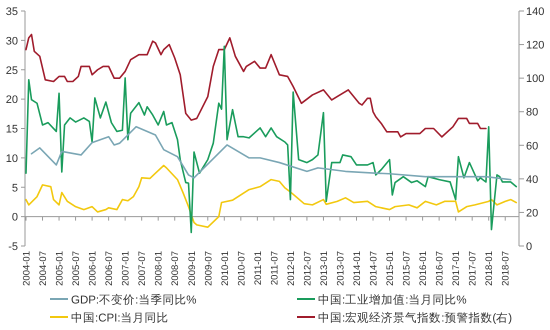 The height and width of the screenshot is (330, 550). I want to click on x-tick-label: 2008-07, so click(176, 268).